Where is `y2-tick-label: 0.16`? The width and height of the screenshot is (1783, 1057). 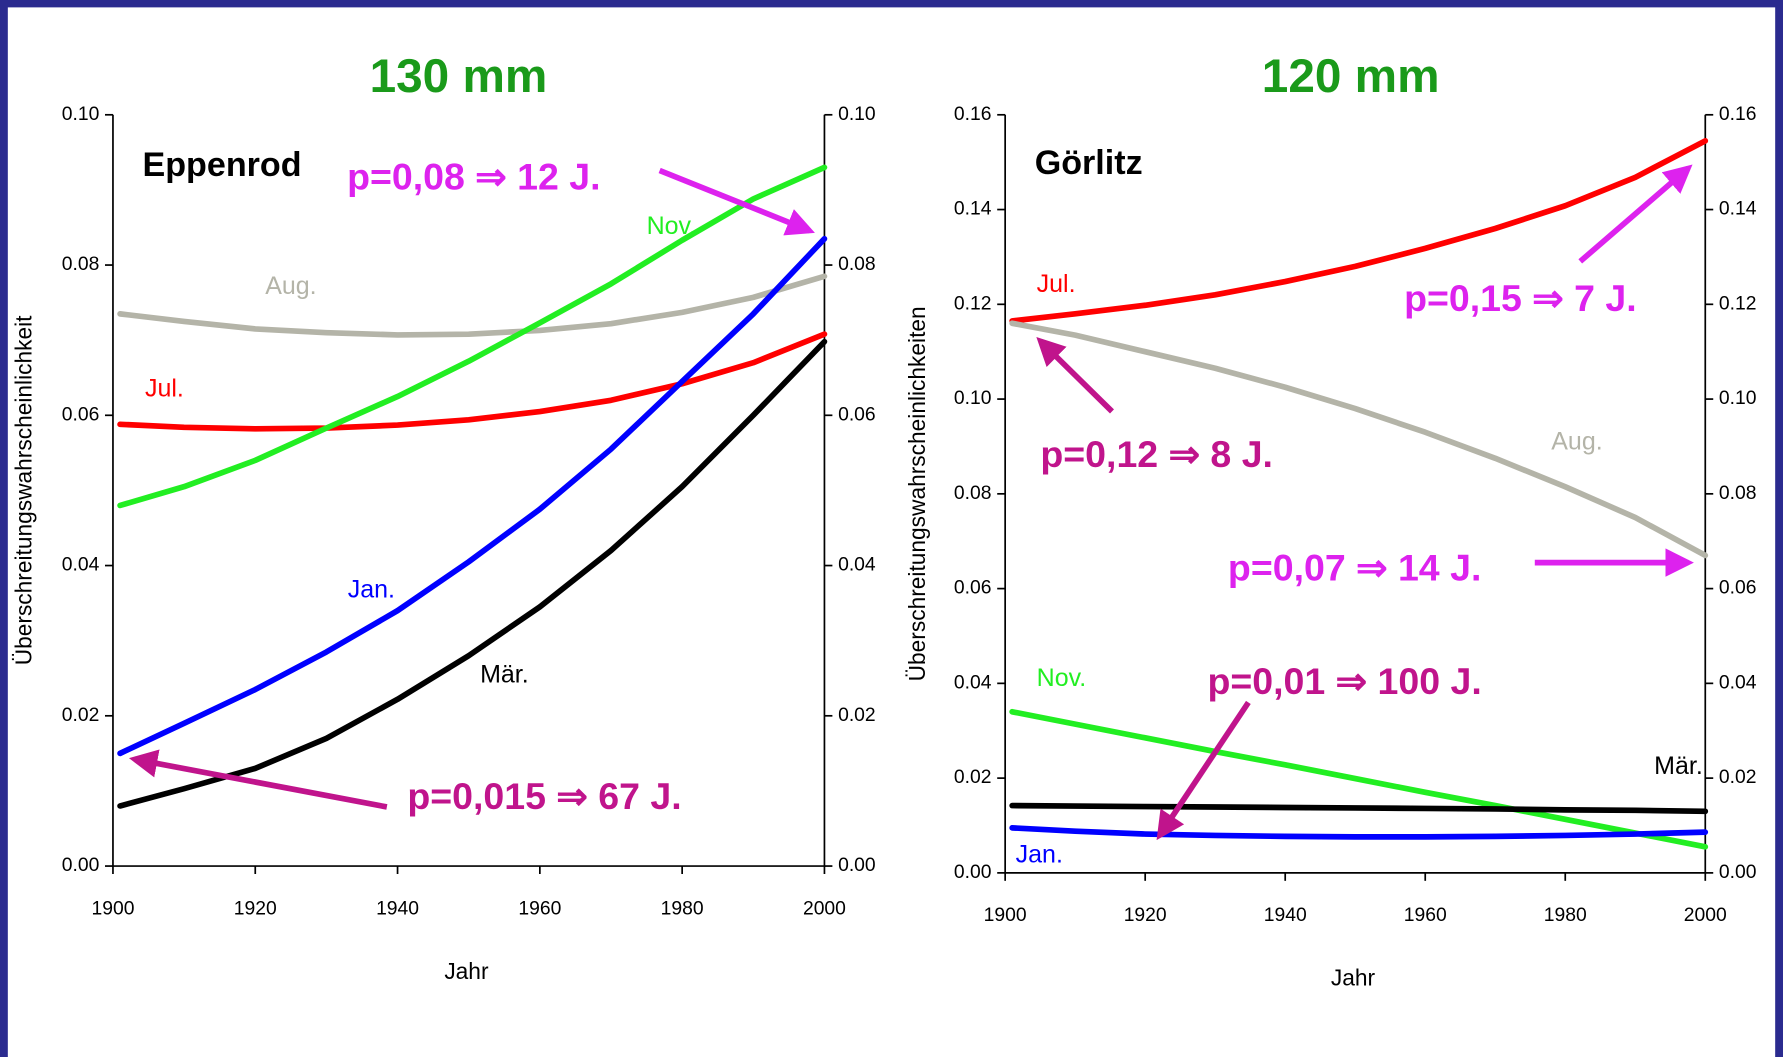
y2-tick-label: 0.16 is located at coordinates (1738, 114).